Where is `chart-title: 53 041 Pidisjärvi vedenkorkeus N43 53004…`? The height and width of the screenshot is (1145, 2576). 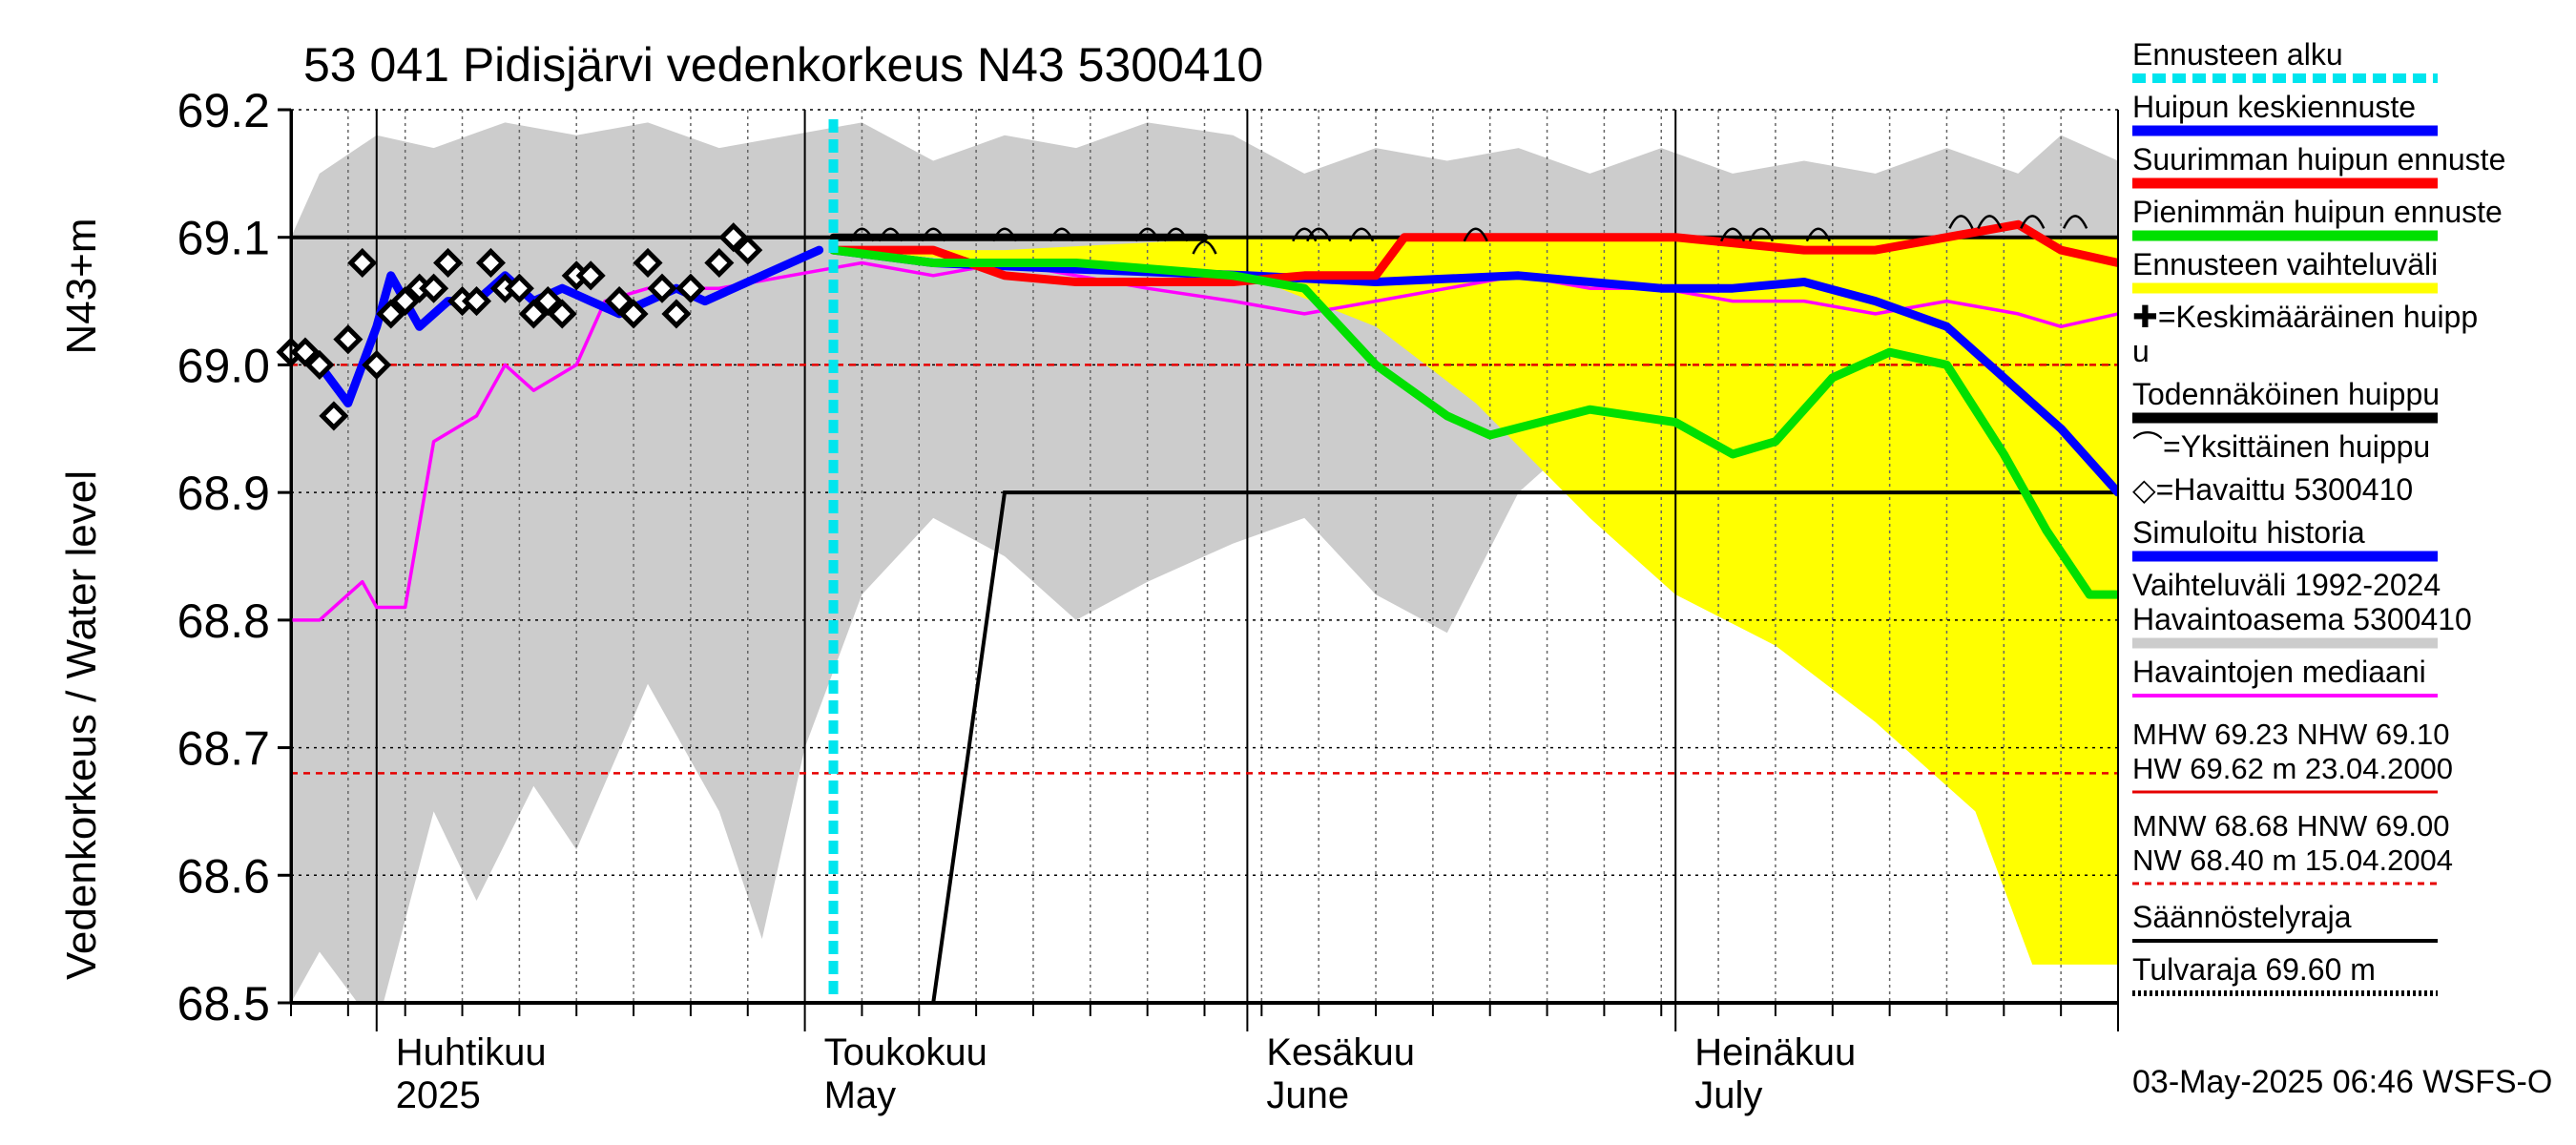 chart-title: 53 041 Pidisjärvi vedenkorkeus N43 53004… is located at coordinates (783, 65).